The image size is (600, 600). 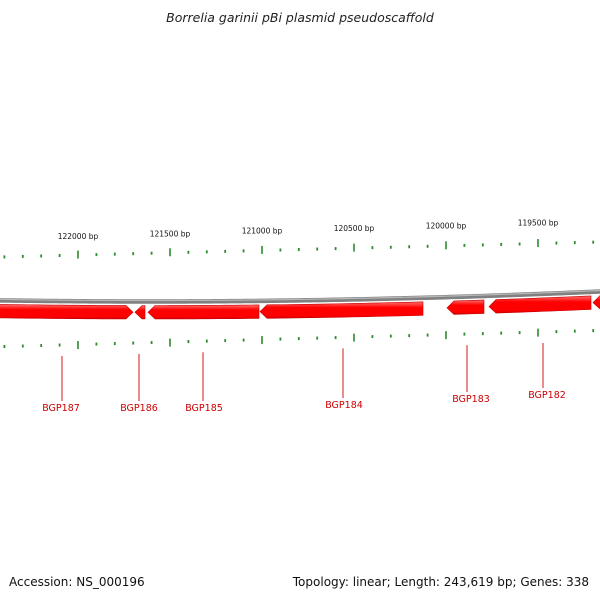 I want to click on tick-label: 119500 bp, so click(x=538, y=223).